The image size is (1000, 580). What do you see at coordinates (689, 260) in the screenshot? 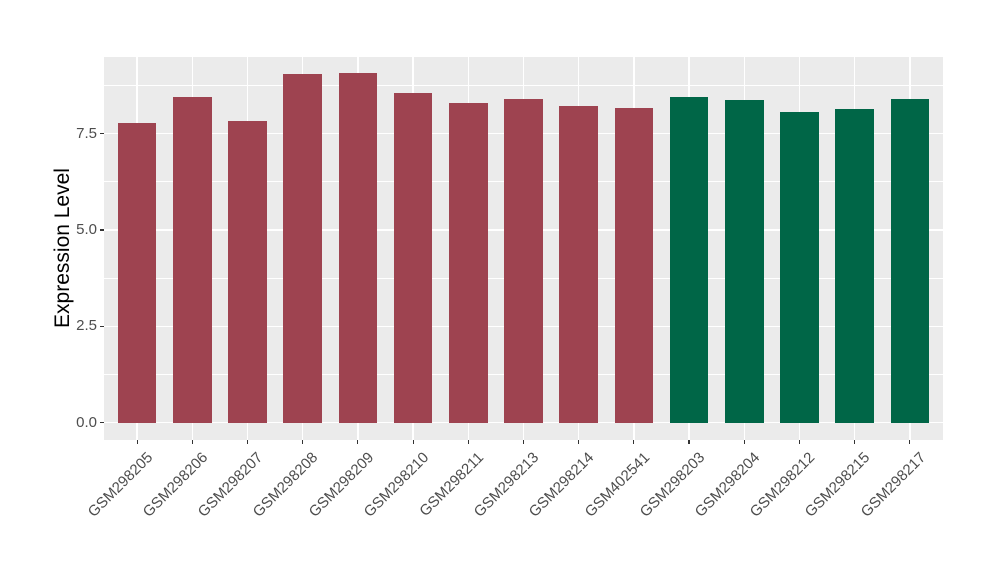
I see `bar-GSM298203` at bounding box center [689, 260].